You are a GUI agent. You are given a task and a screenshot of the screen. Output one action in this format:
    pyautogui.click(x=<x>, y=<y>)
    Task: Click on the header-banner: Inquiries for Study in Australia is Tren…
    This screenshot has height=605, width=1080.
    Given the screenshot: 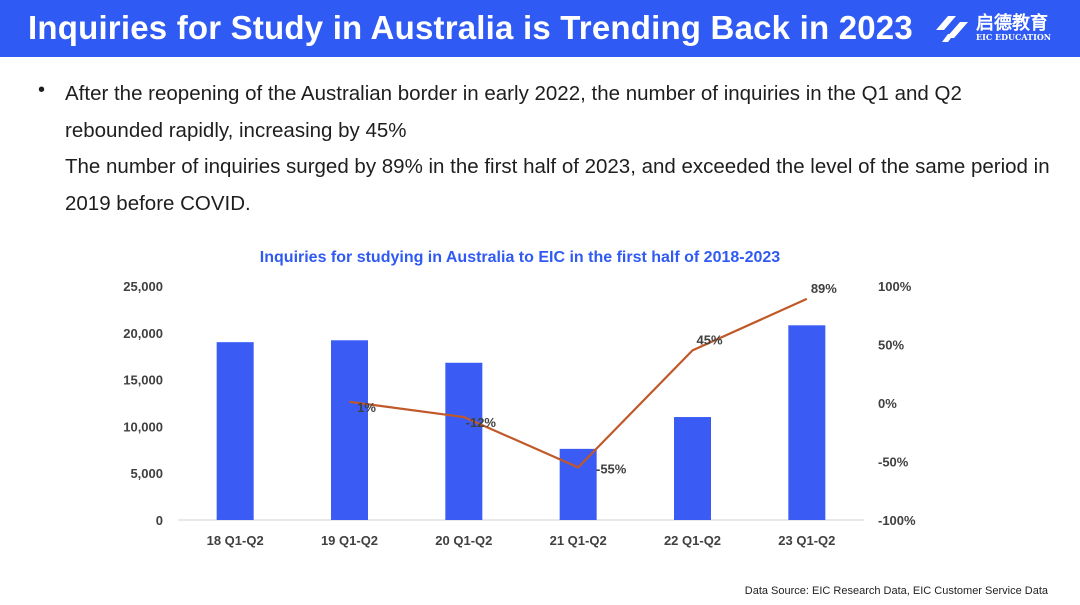 What is the action you would take?
    pyautogui.click(x=540, y=28)
    